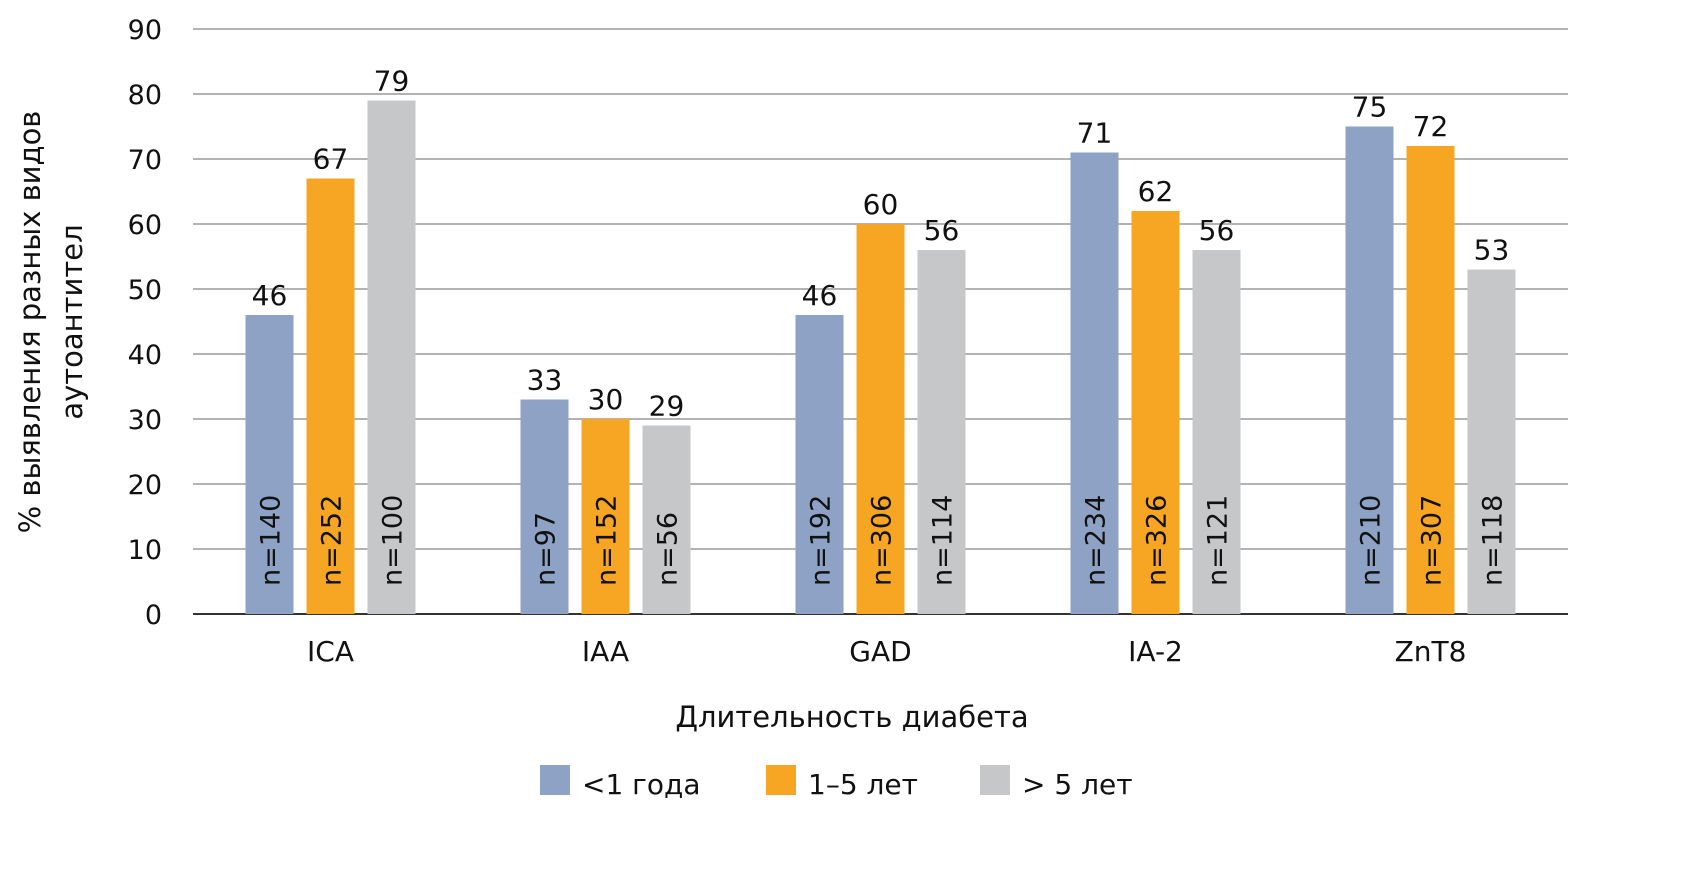 The image size is (1686, 870). Describe the element at coordinates (668, 549) in the screenshot. I see `n-label: n=56` at that location.